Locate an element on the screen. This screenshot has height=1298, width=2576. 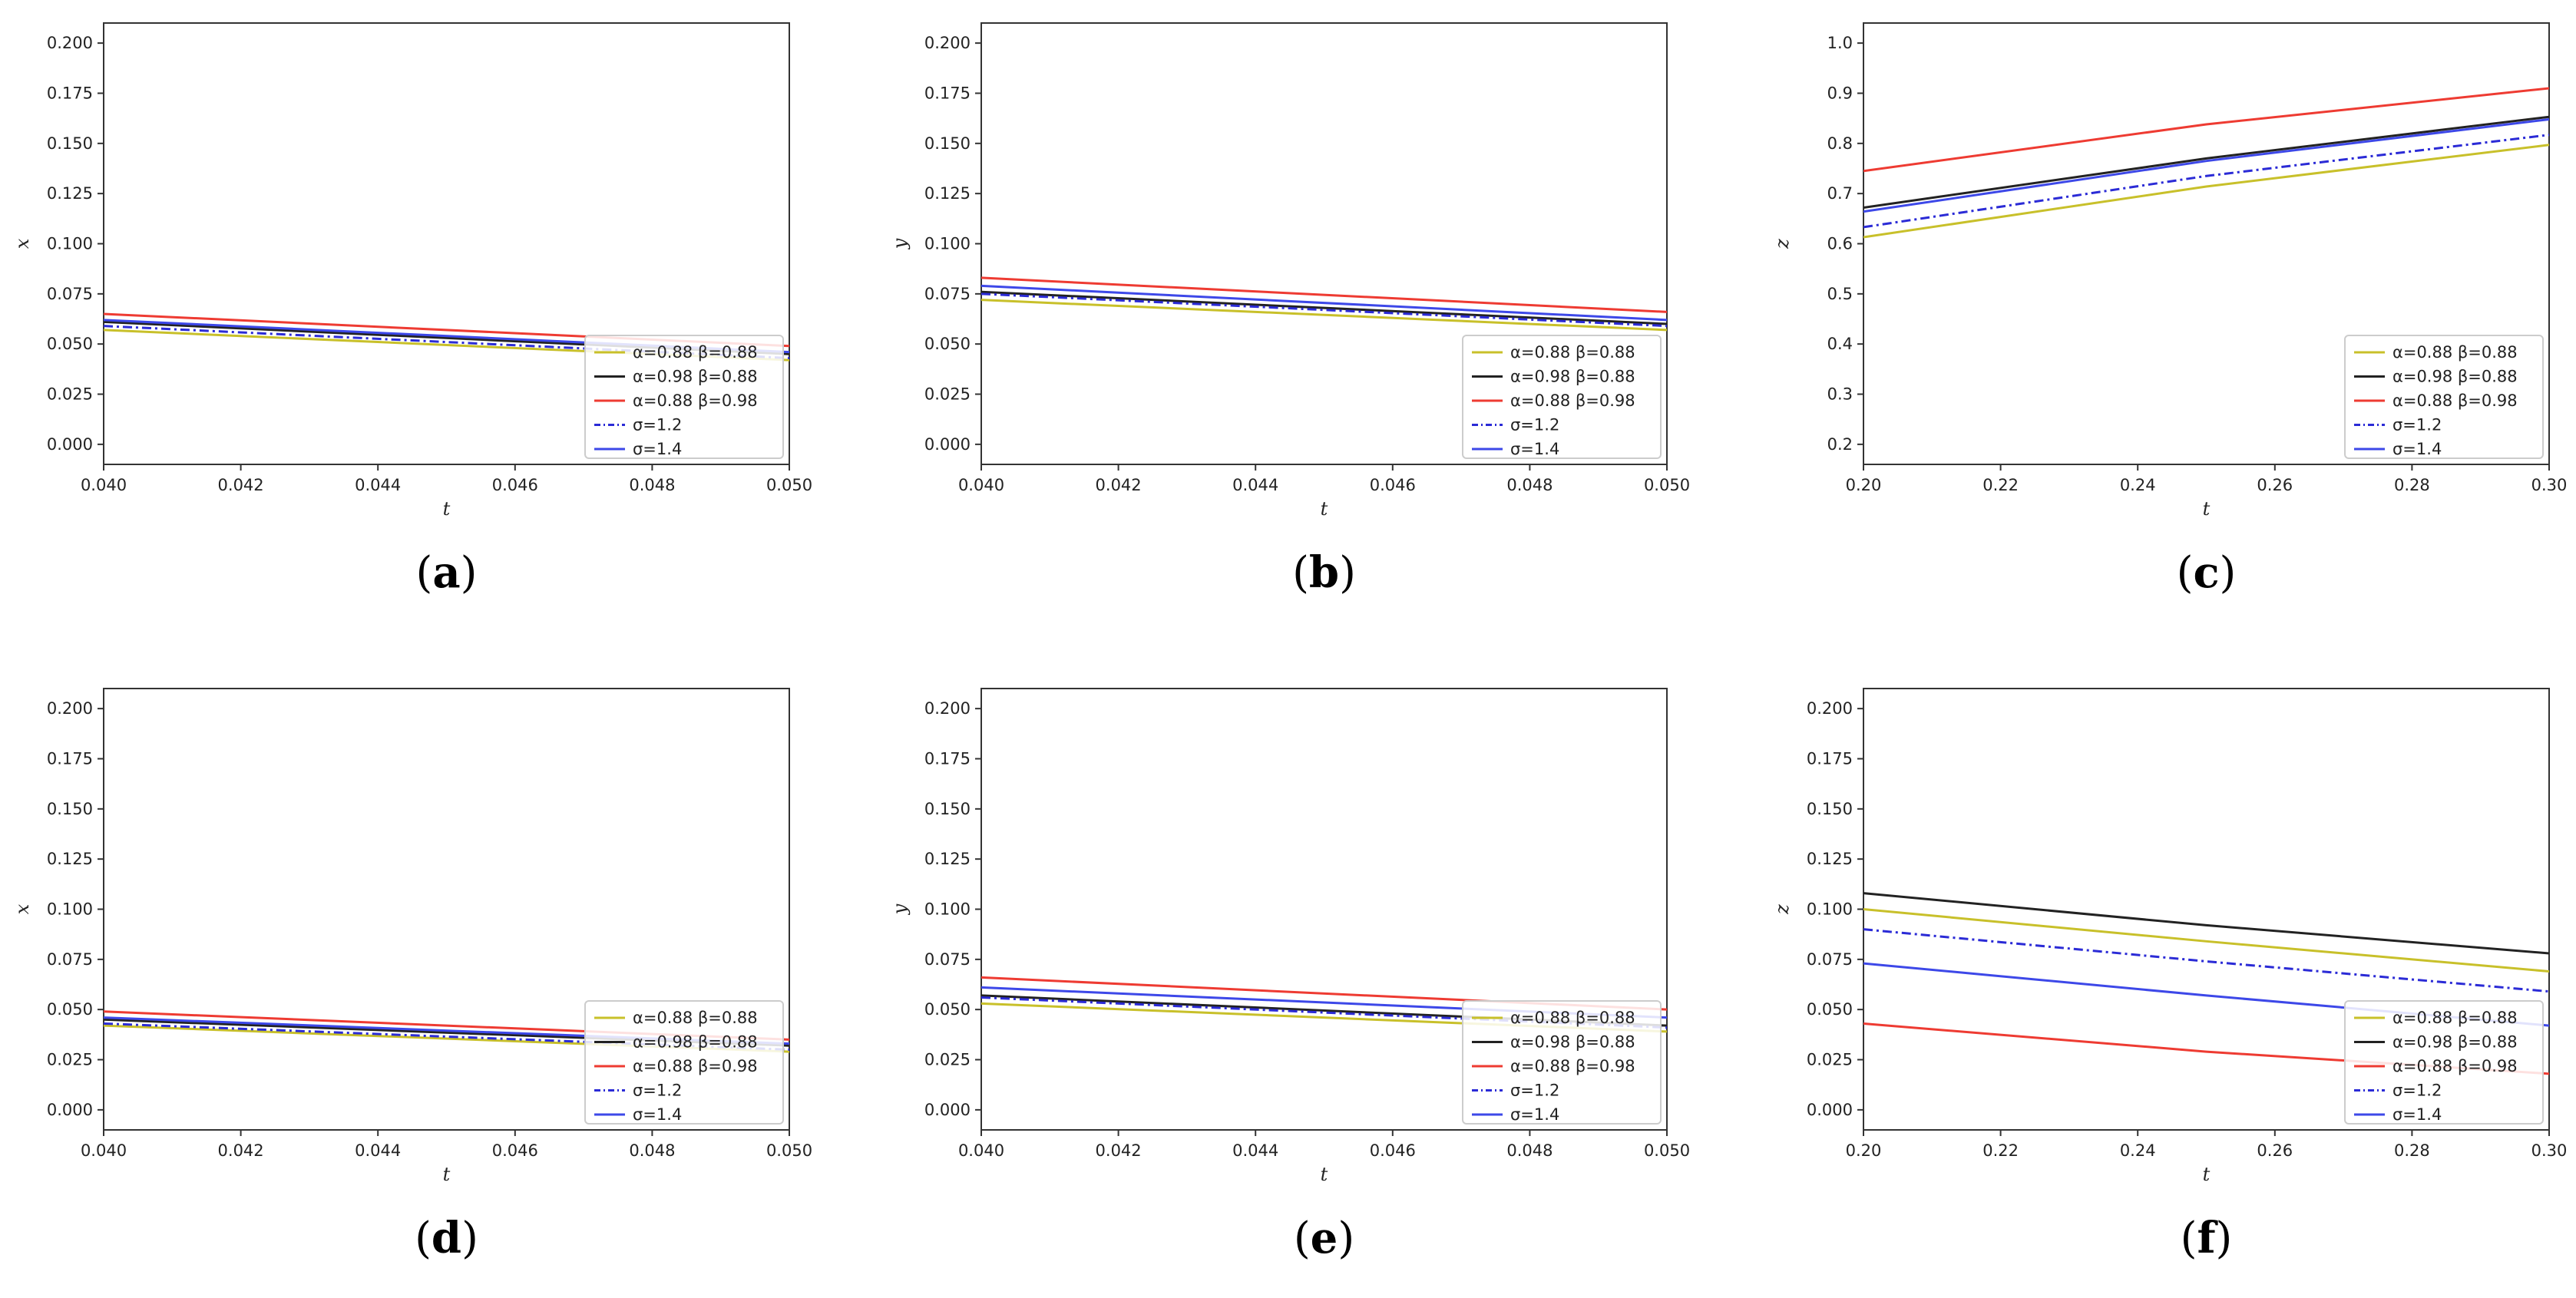
panel-letter: f is located at coordinates (2207, 1238).